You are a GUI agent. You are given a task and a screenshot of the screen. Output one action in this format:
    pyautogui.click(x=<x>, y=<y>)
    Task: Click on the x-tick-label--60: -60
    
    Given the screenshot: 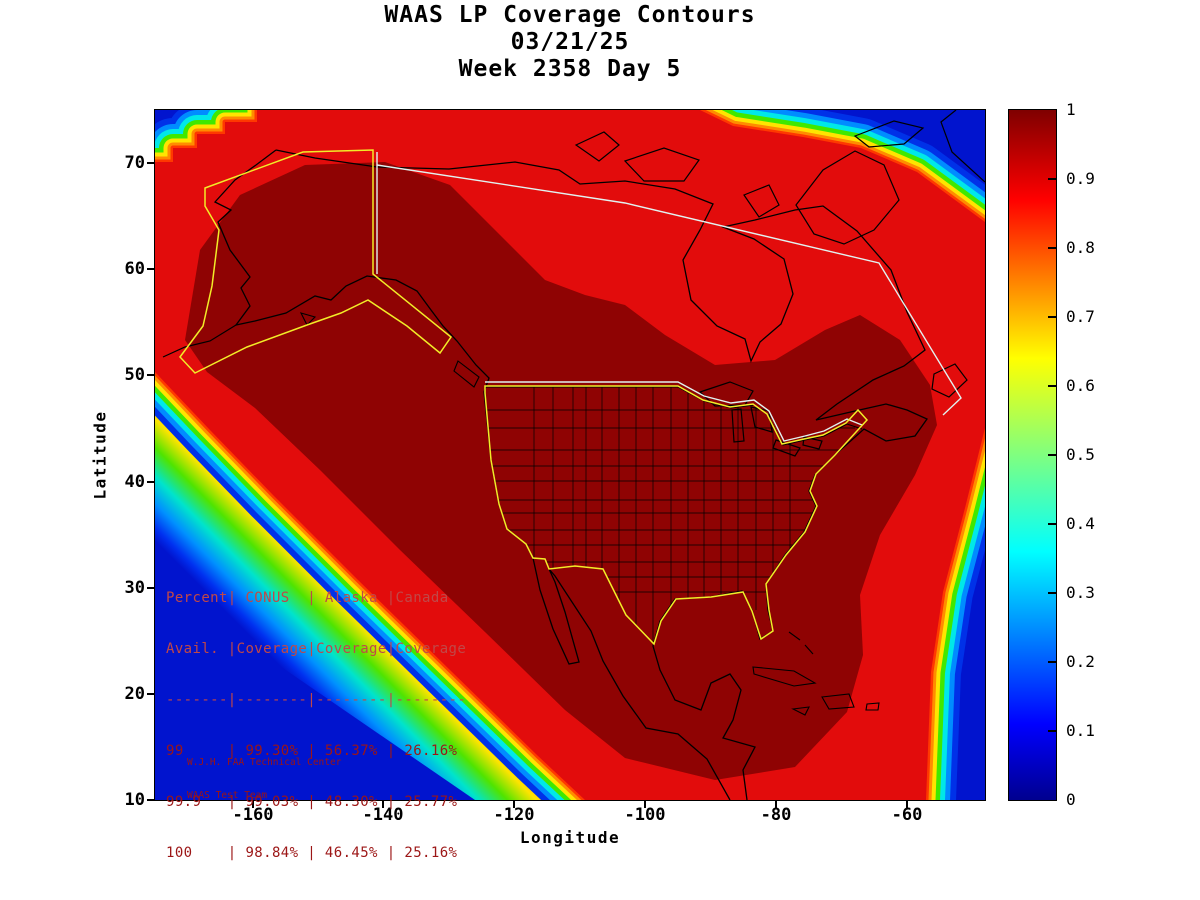 What is the action you would take?
    pyautogui.click(x=907, y=815)
    